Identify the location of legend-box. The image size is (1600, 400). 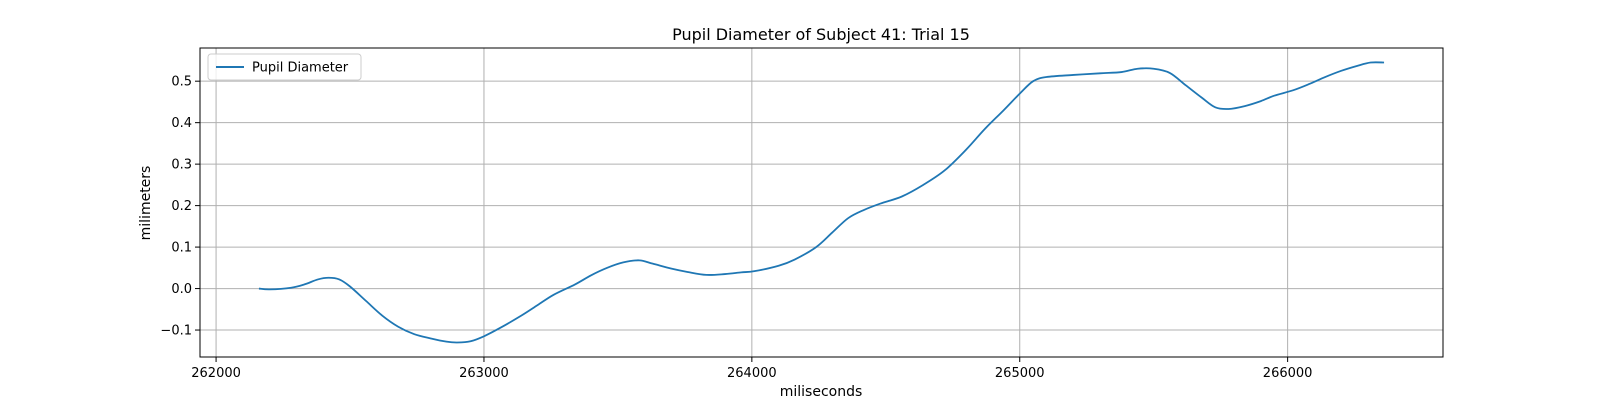
(284, 67).